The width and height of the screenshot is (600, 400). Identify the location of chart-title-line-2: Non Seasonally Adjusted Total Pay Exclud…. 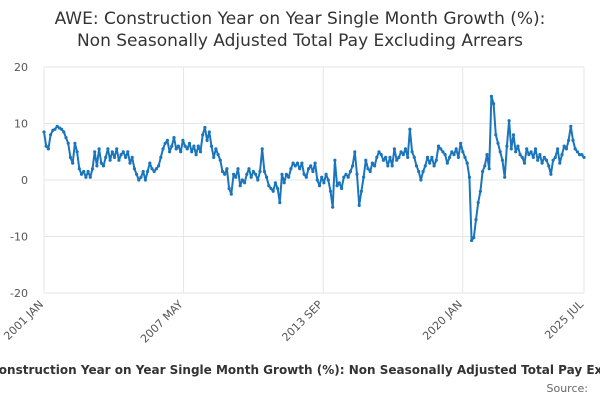
(300, 41).